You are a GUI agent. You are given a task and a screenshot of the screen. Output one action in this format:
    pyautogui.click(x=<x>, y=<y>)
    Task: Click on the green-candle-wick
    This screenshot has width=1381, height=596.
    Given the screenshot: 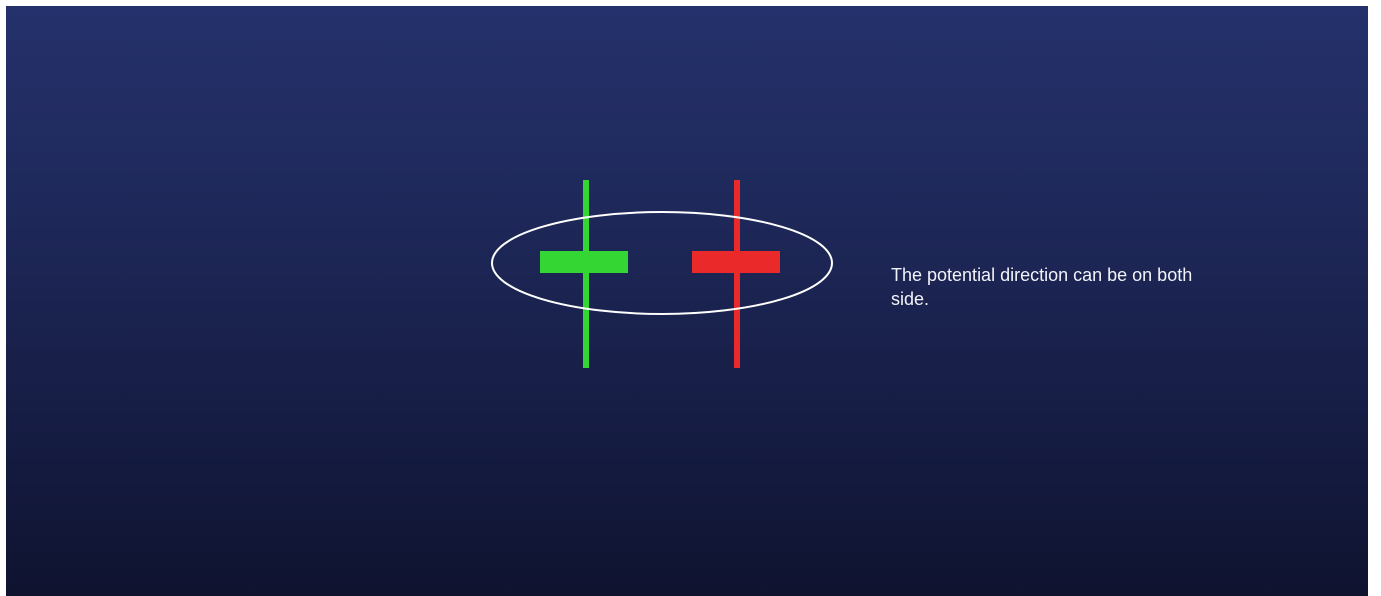 What is the action you would take?
    pyautogui.click(x=586, y=274)
    